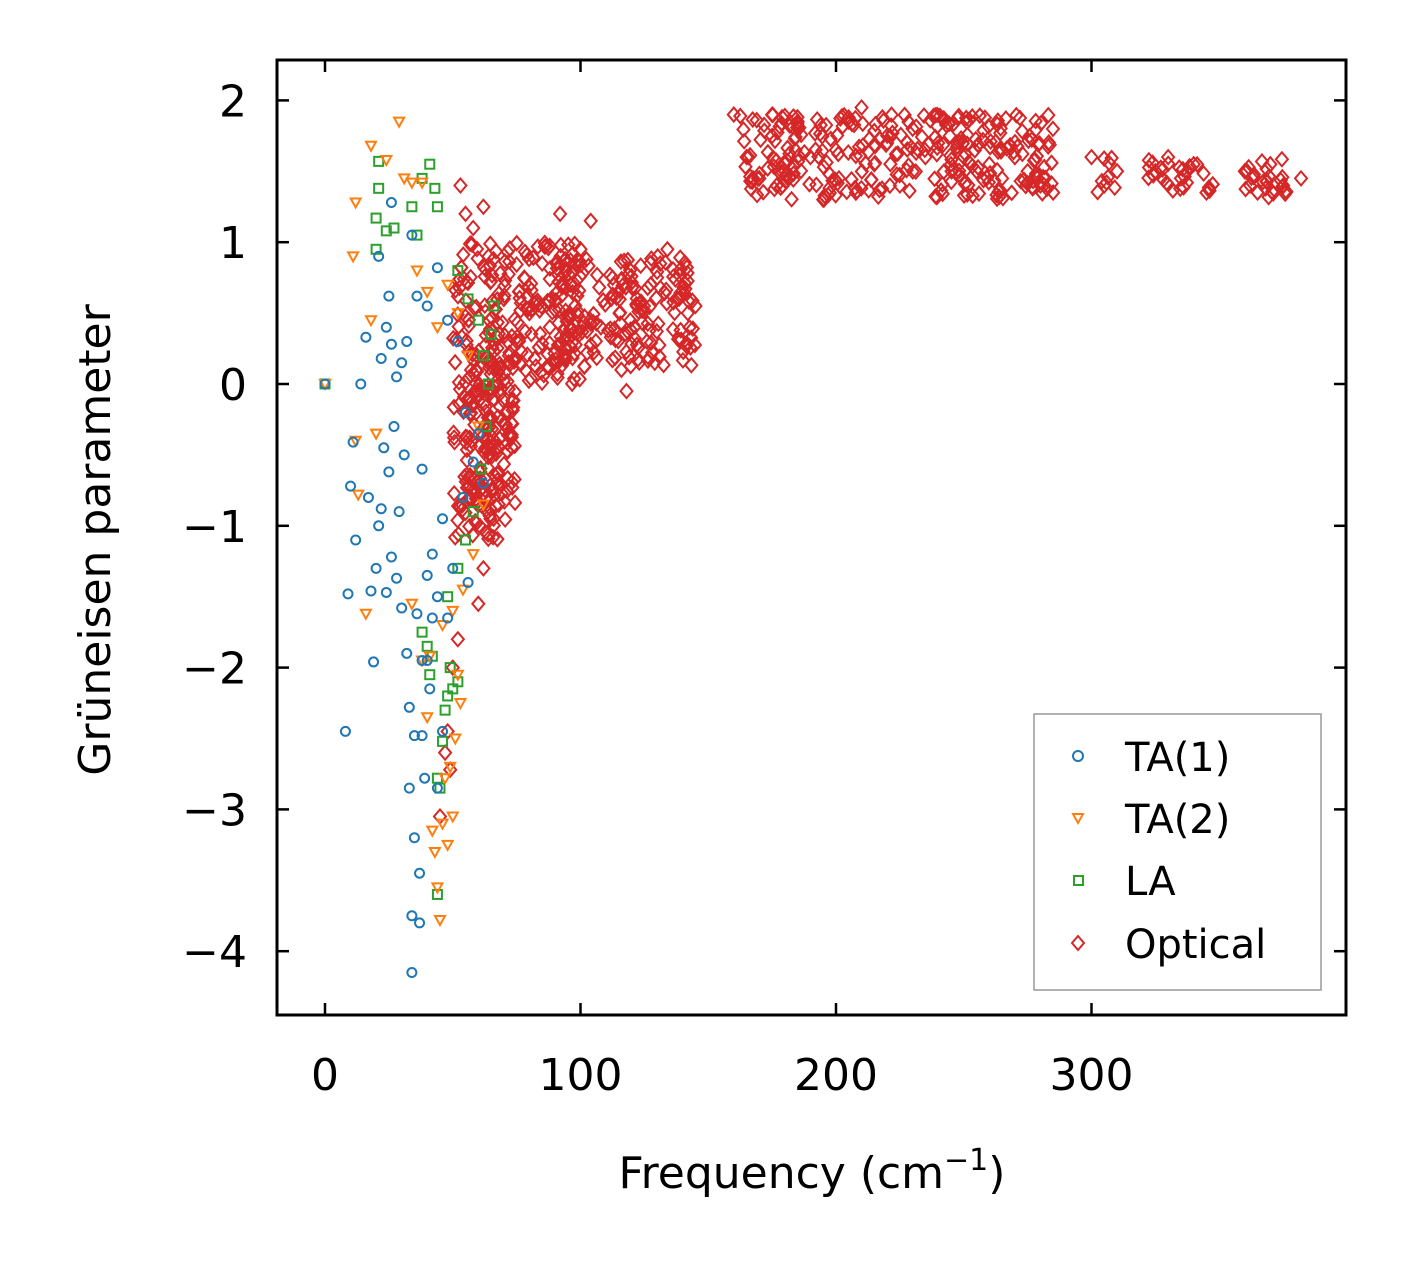  I want to click on series-ta2, so click(404, 522).